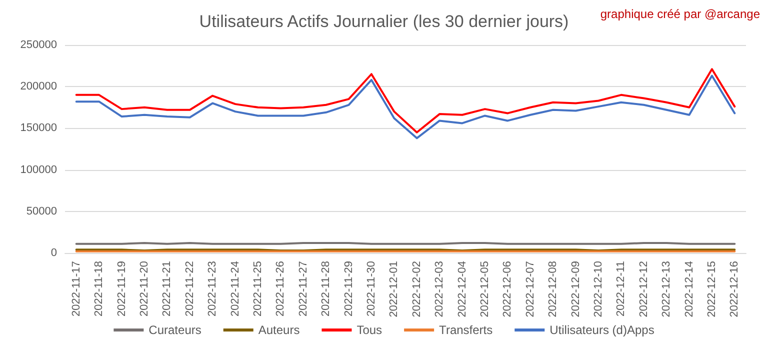  Describe the element at coordinates (41, 211) in the screenshot. I see `y-tick-label: 50000` at that location.